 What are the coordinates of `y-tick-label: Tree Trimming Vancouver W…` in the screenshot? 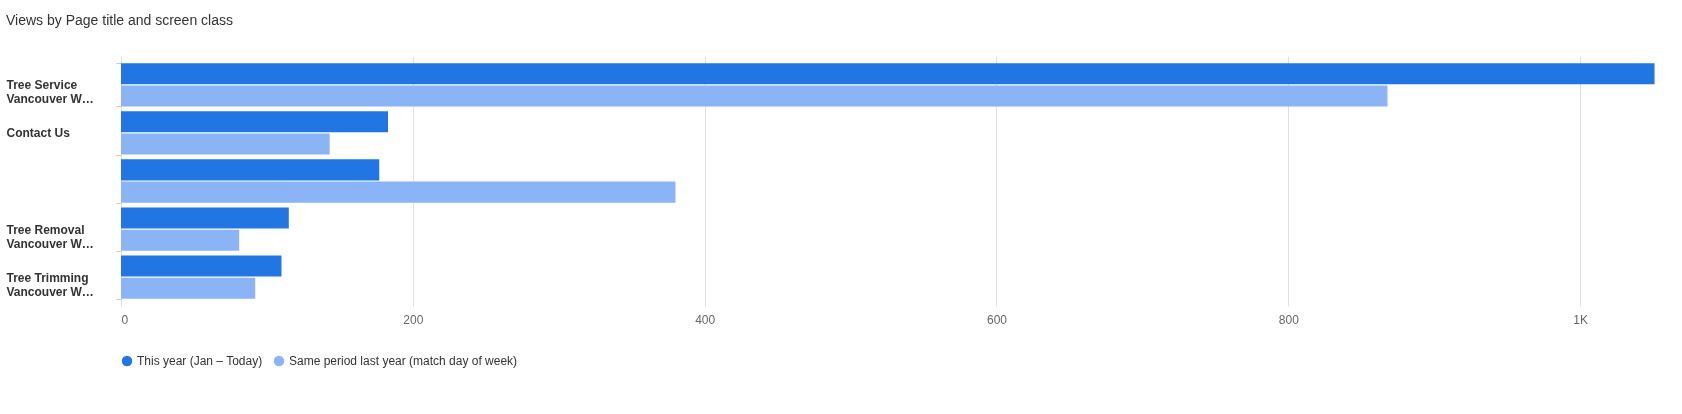 It's located at (50, 284).